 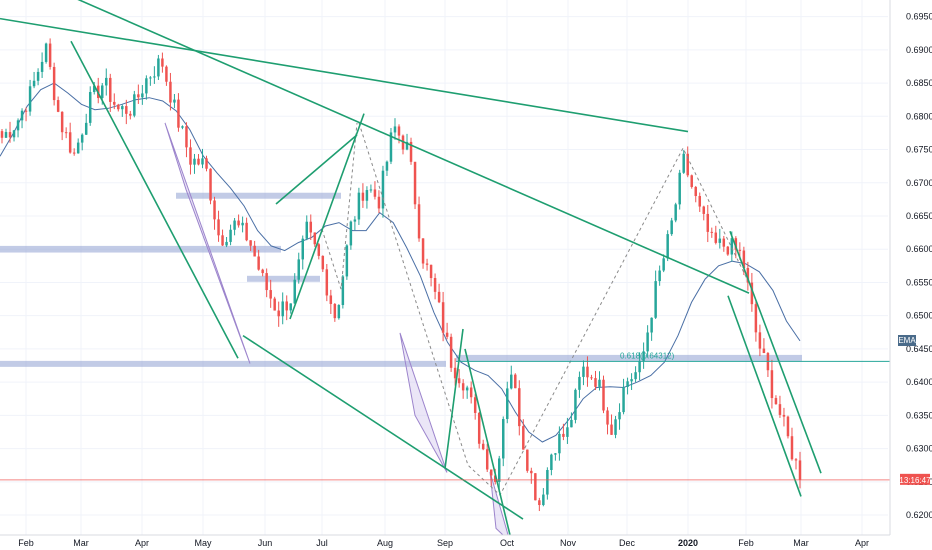 I want to click on x-tick-label: Jul, so click(x=322, y=543).